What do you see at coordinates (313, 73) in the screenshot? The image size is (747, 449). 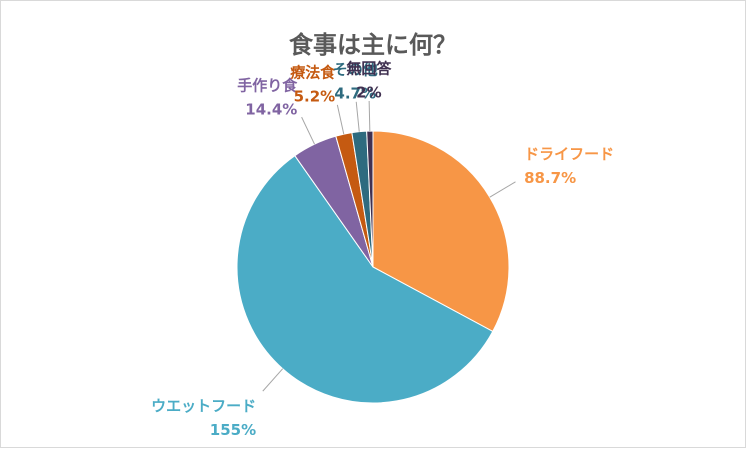 I see `data-label-name: 療法食` at bounding box center [313, 73].